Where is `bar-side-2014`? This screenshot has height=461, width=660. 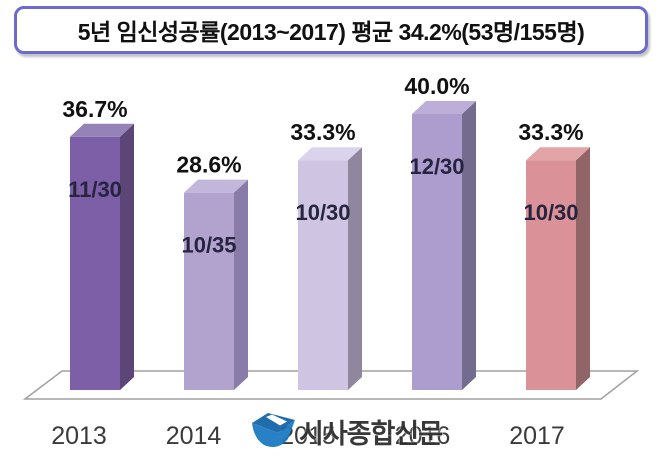 bar-side-2014 is located at coordinates (241, 284).